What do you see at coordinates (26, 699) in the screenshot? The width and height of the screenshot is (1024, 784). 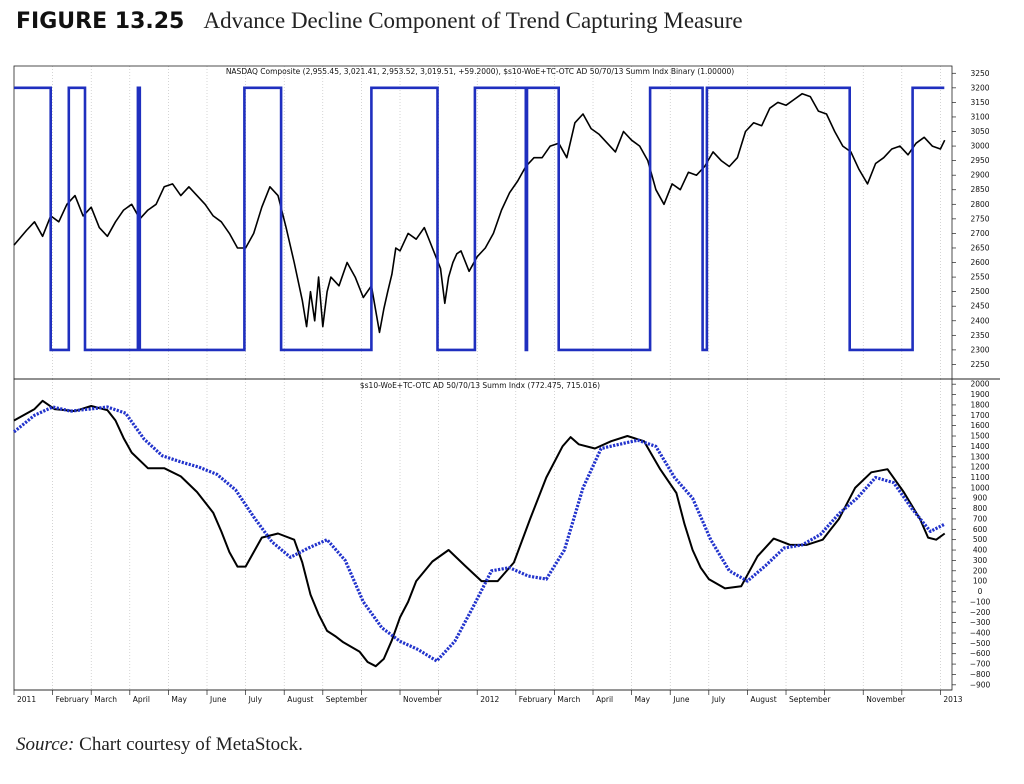 I see `x-tick-label: 2011` at bounding box center [26, 699].